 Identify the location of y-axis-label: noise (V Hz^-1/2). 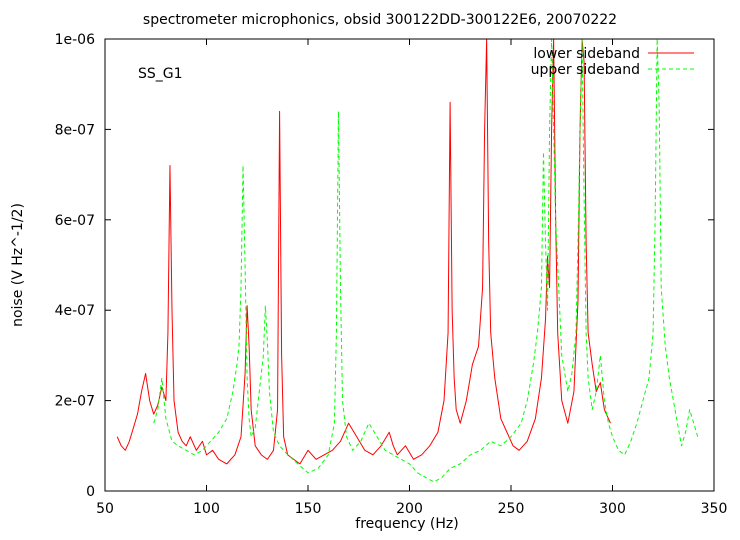
(18, 265).